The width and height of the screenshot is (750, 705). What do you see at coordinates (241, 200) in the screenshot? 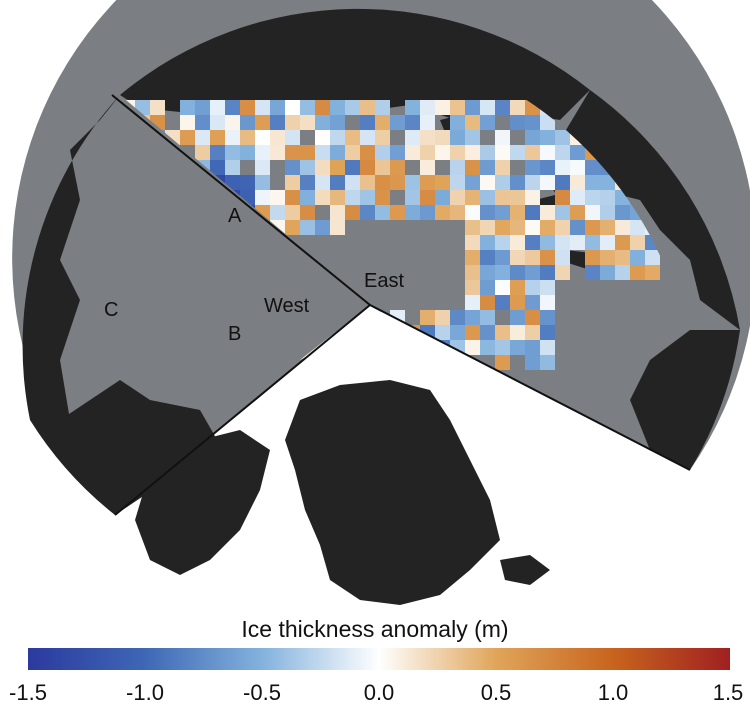
I see `sector-boundary-north` at bounding box center [241, 200].